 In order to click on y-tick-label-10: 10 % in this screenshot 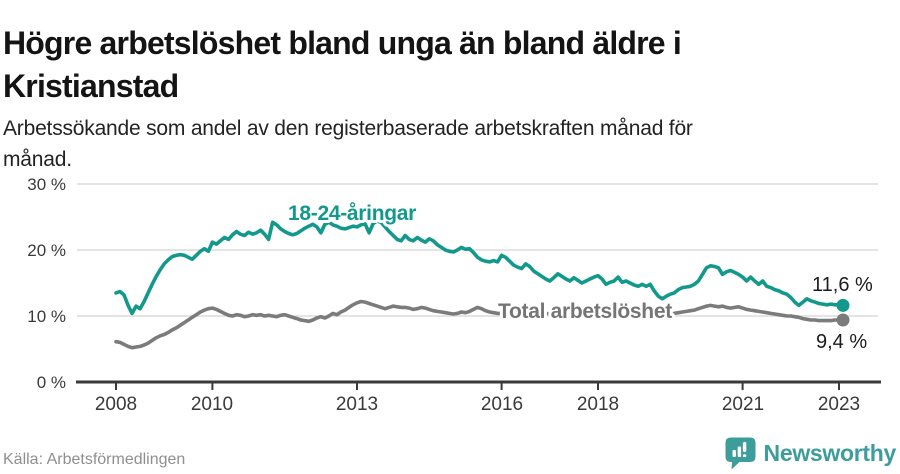, I will do `click(46, 316)`.